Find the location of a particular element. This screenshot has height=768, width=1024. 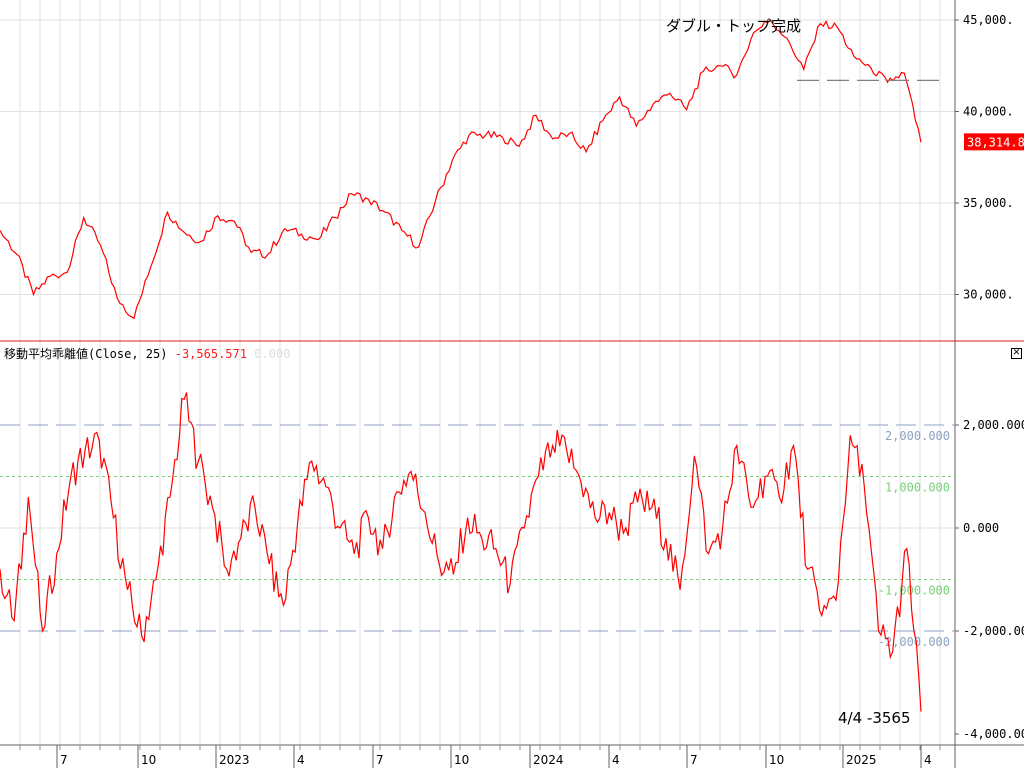

latest-deviation-annotation: 4/4 -3565 is located at coordinates (874, 718).